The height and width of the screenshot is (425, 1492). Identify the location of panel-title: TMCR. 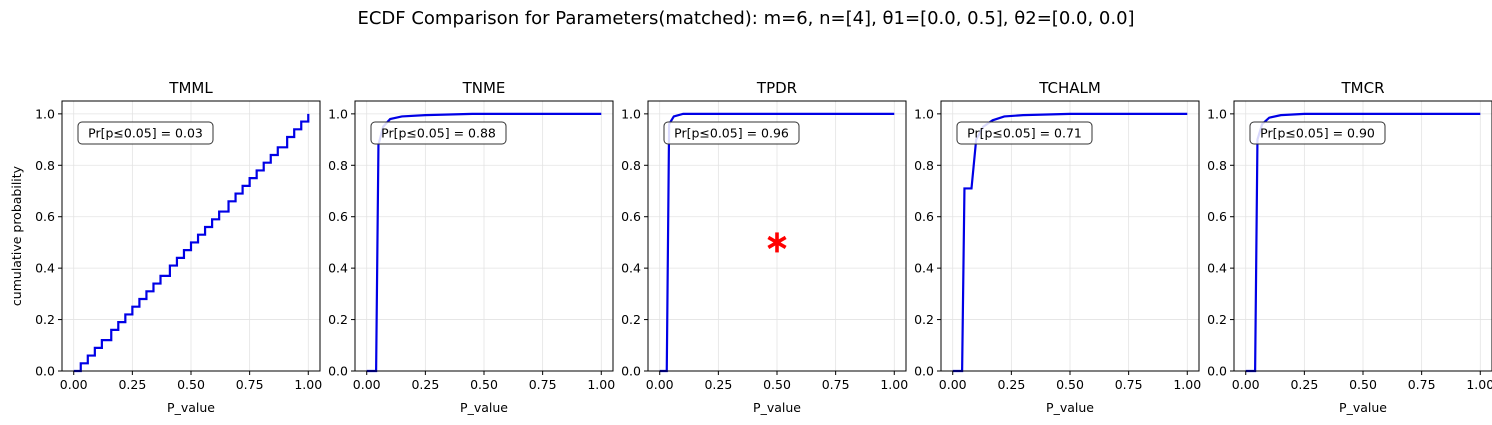
(1362, 88).